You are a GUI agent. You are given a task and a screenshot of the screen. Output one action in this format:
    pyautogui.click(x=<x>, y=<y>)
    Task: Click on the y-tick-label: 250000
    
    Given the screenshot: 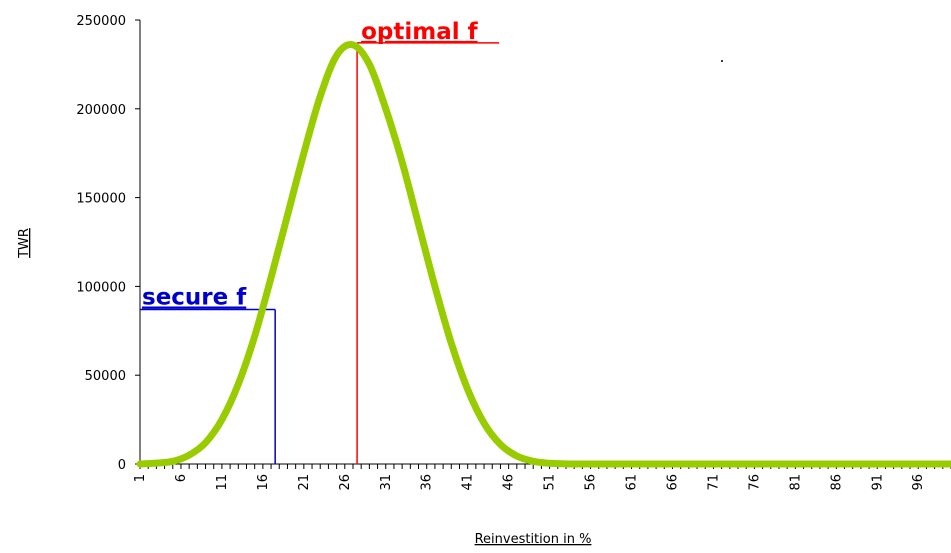 What is the action you would take?
    pyautogui.click(x=101, y=21)
    